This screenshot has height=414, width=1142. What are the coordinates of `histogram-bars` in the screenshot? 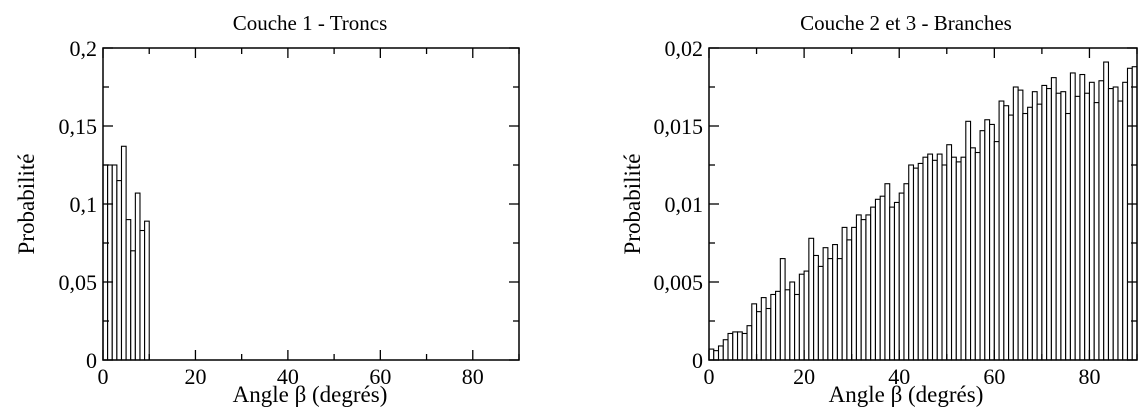 It's located at (126, 253).